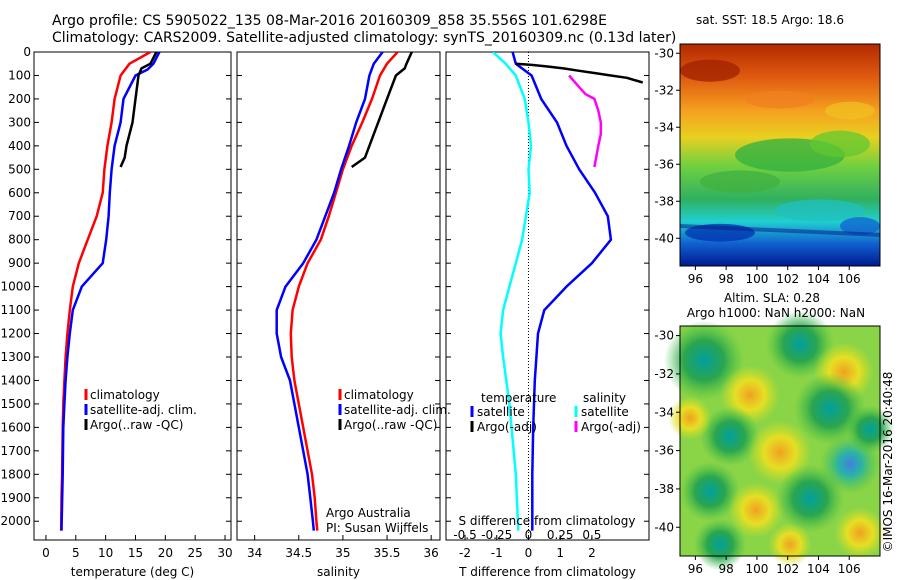 The width and height of the screenshot is (900, 580). I want to click on depth-tick-label: 700, so click(19, 216).